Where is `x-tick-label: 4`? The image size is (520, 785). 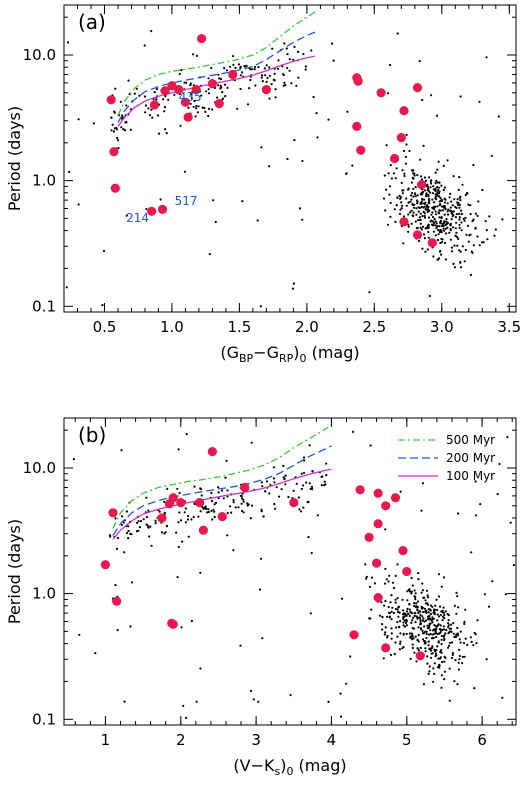 x-tick-label: 4 is located at coordinates (332, 740).